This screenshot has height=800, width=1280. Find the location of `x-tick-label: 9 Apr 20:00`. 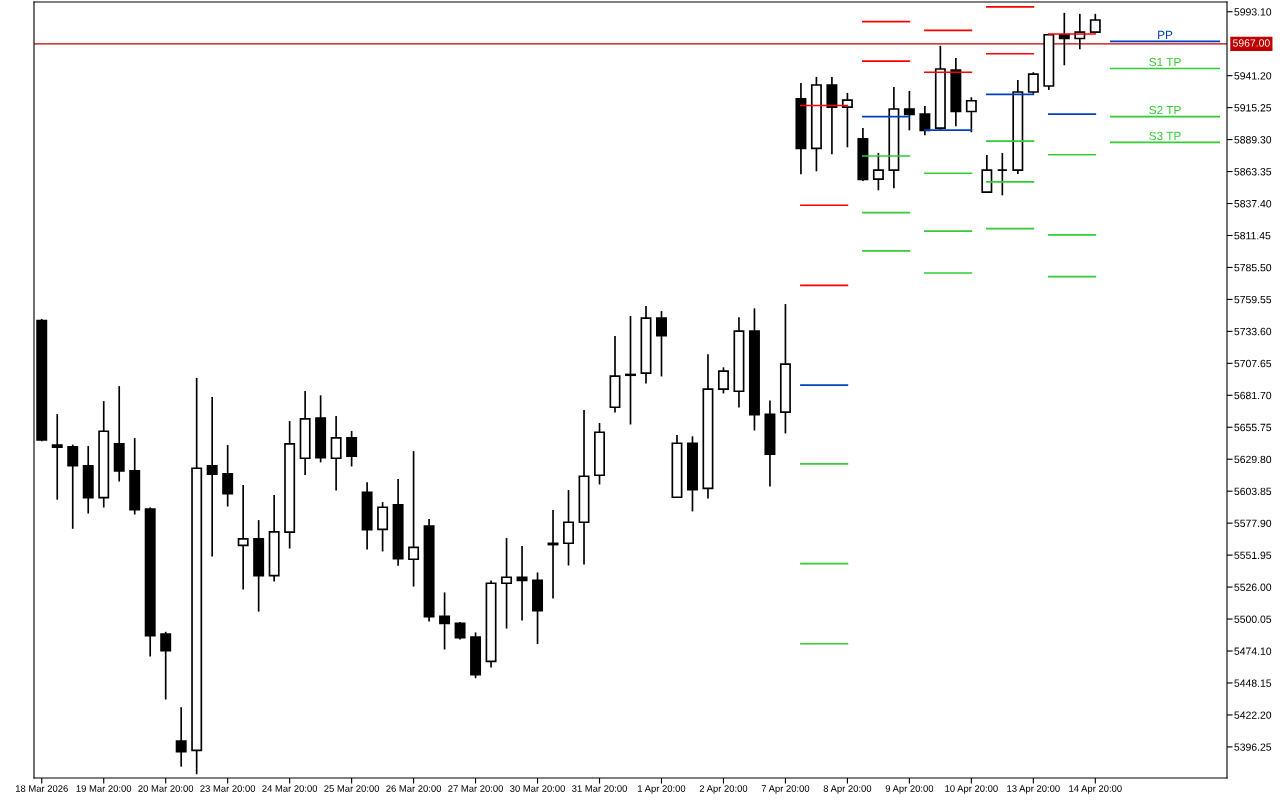

x-tick-label: 9 Apr 20:00 is located at coordinates (909, 789).